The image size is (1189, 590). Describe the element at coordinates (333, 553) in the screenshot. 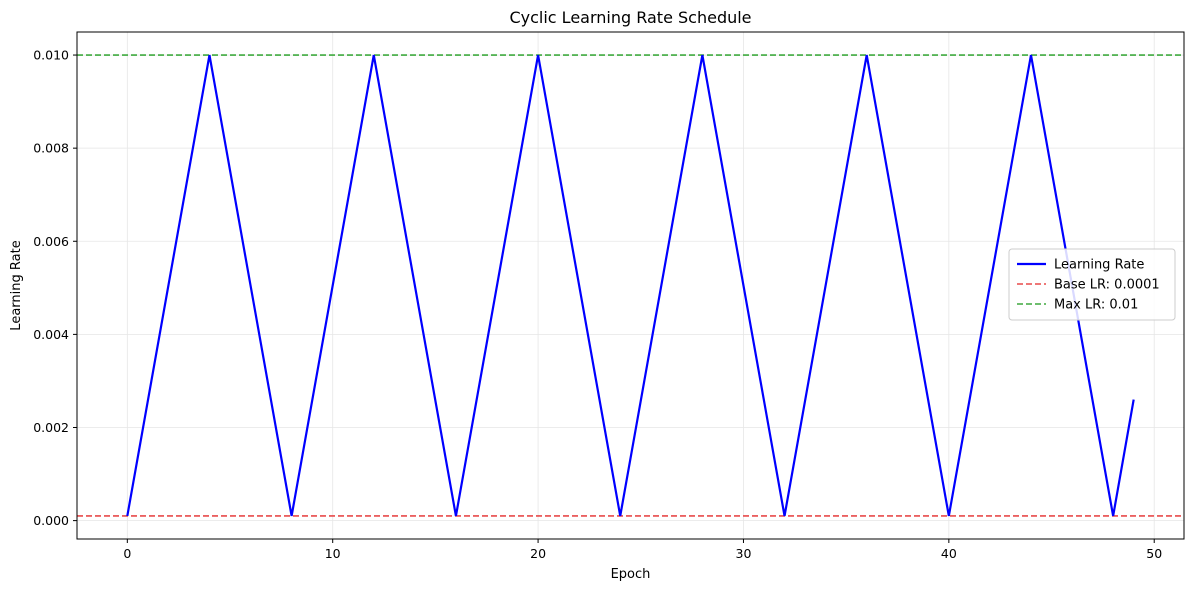

I see `x-tick-label: 10` at that location.